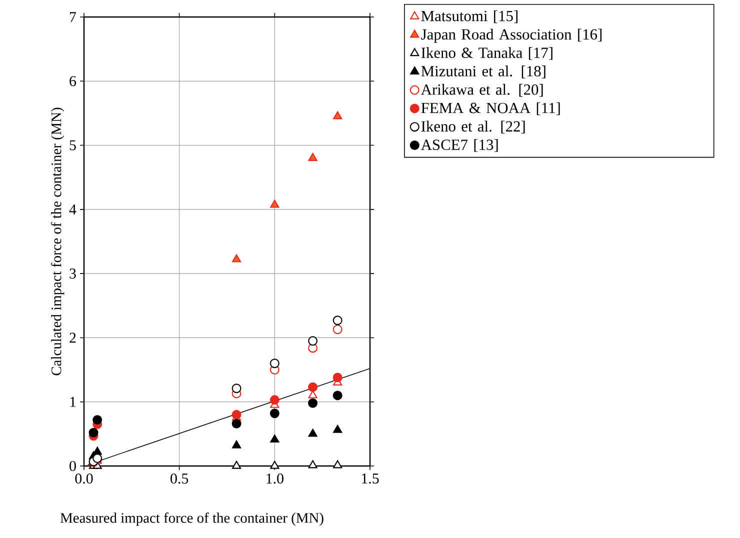 The width and height of the screenshot is (740, 538). What do you see at coordinates (511, 35) in the screenshot?
I see `legend-label: Japan Road Association [16]` at bounding box center [511, 35].